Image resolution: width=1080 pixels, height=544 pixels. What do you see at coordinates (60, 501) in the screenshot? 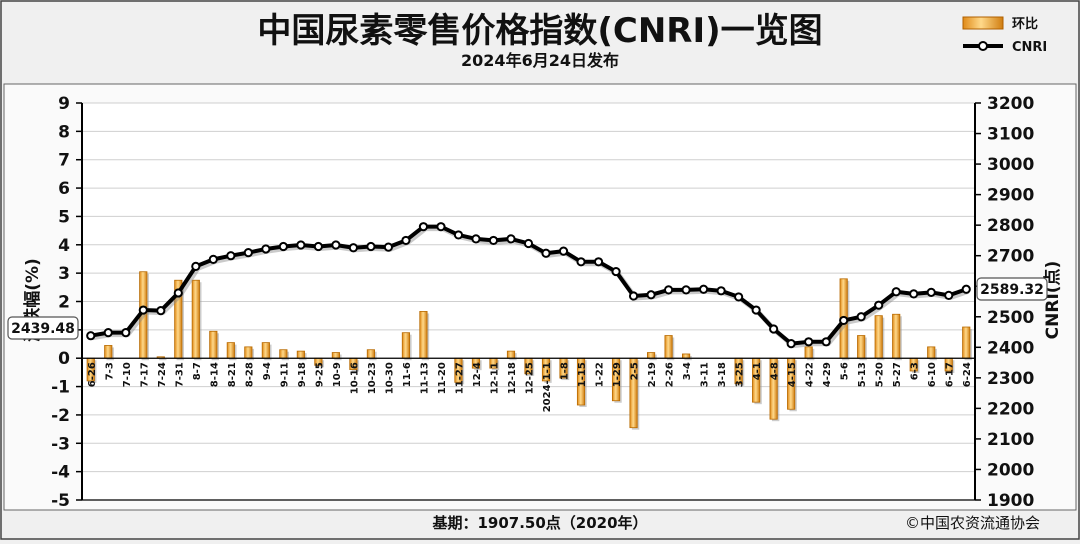
I see `left-tick-label: -5` at bounding box center [60, 501].